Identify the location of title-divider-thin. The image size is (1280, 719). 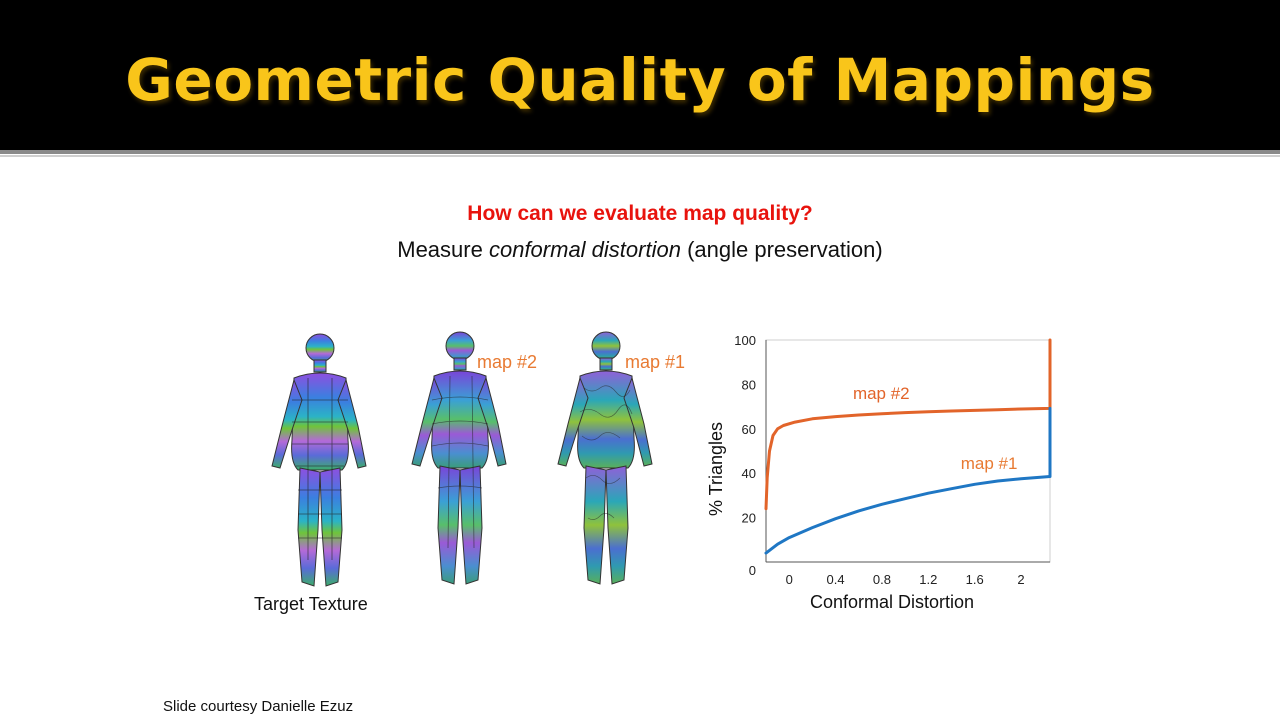
(640, 156).